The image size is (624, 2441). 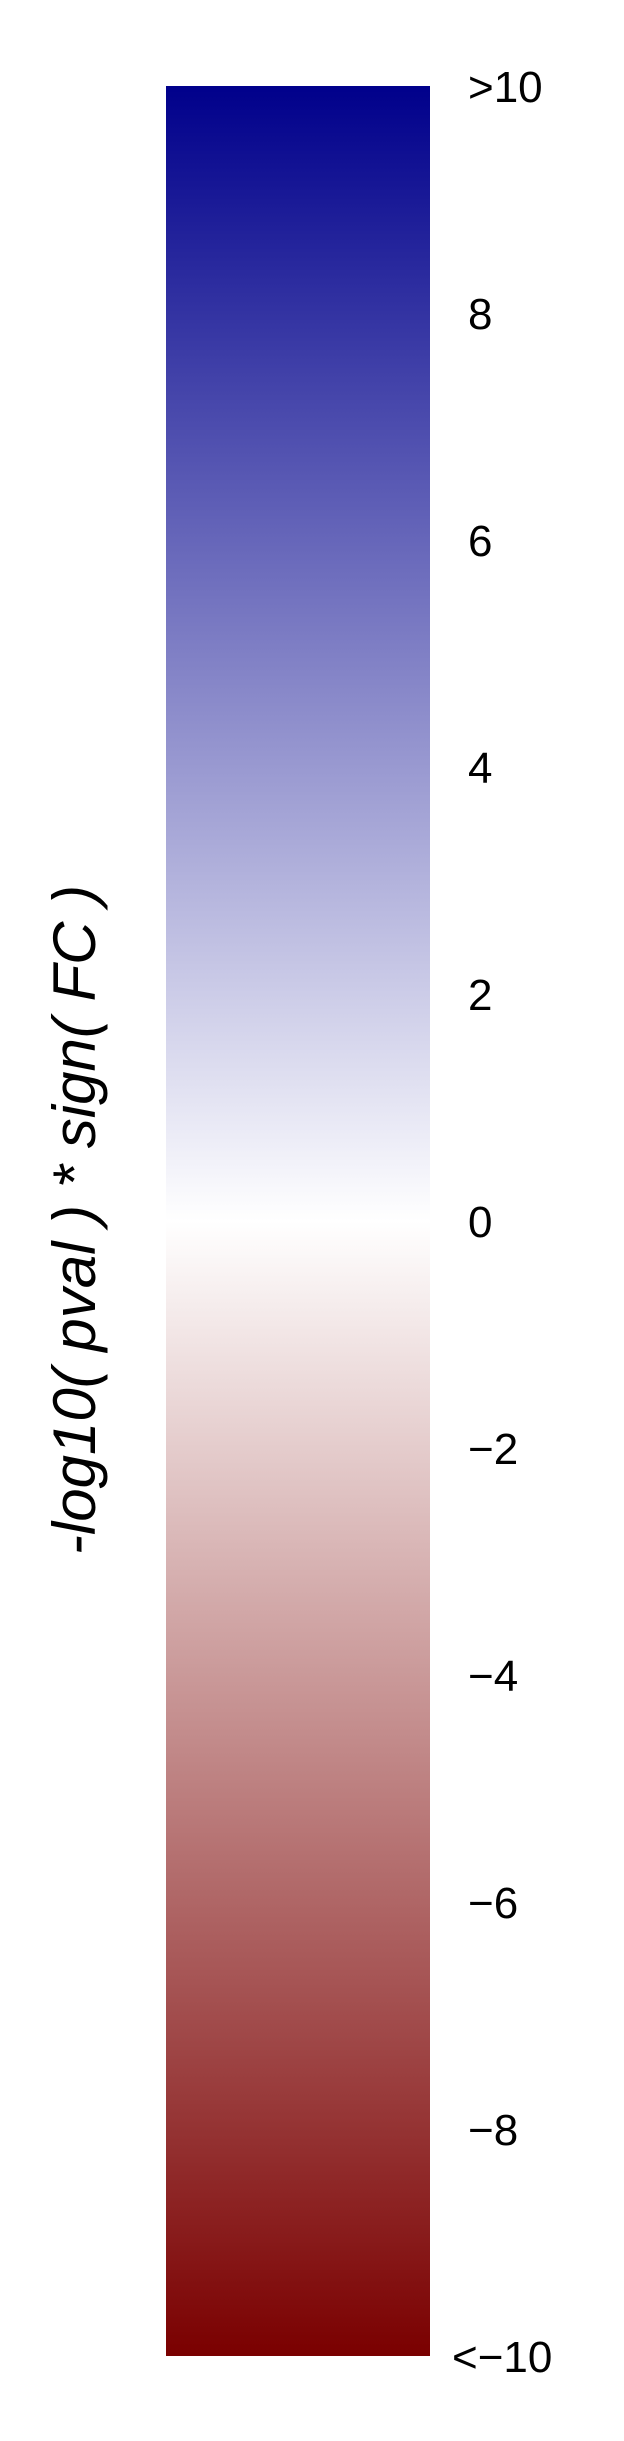 What do you see at coordinates (493, 2130) in the screenshot?
I see `tick-label: −8` at bounding box center [493, 2130].